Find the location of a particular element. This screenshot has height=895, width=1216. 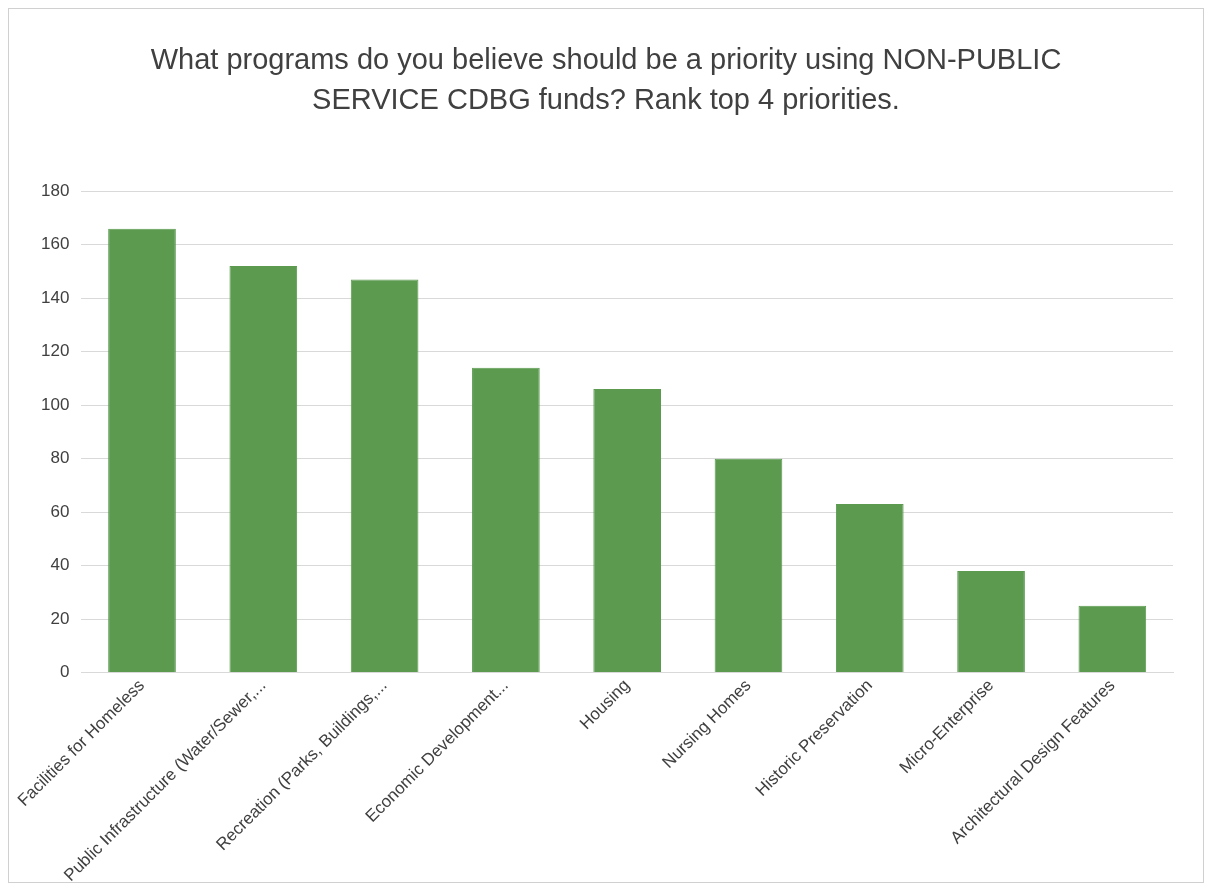

y-tick-label: 100 is located at coordinates (55, 404).